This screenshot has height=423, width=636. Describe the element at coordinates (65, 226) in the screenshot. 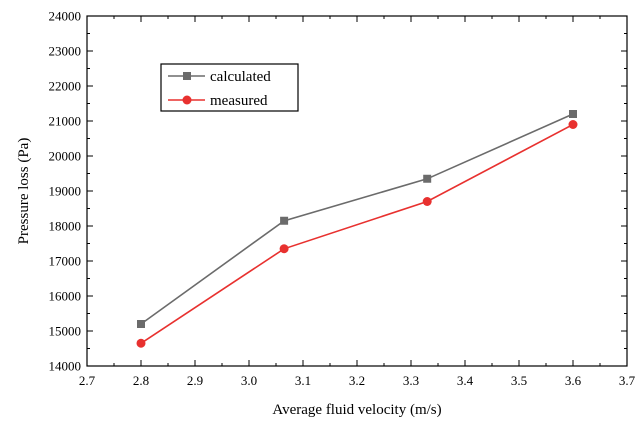

I see `y-tick-label: 18000` at that location.